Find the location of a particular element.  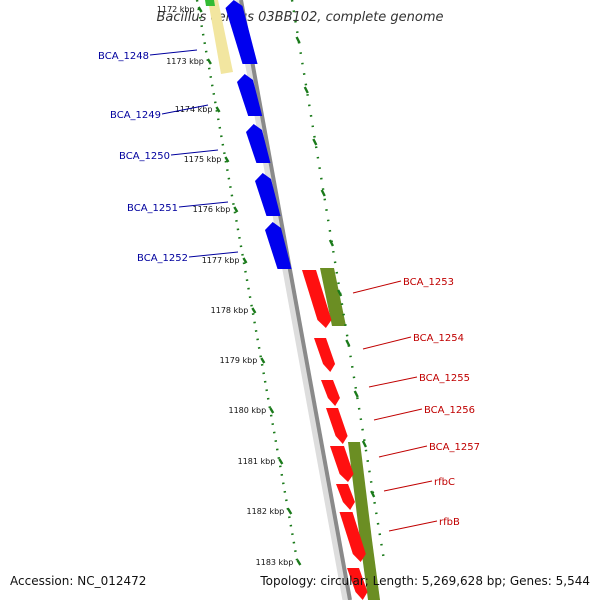

tick-label: 1174 kbp is located at coordinates (194, 109).